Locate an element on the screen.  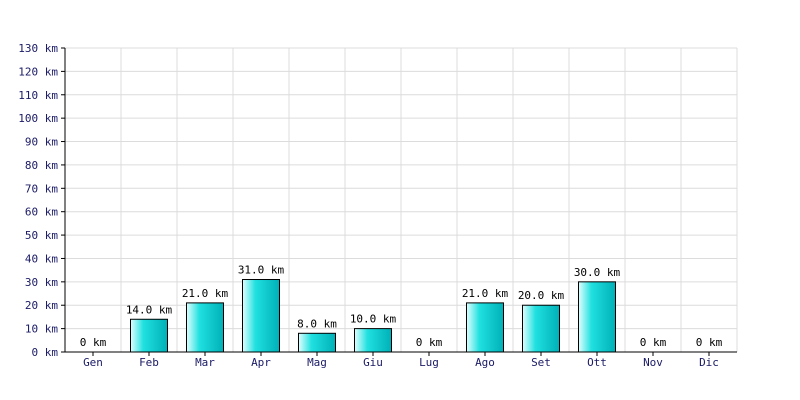
bar-set is located at coordinates (541, 328).